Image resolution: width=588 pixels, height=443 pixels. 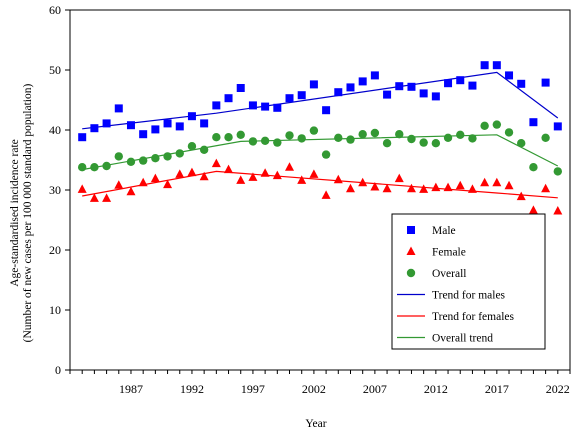 What do you see at coordinates (462, 339) in the screenshot?
I see `legend-label: Overall trend` at bounding box center [462, 339].